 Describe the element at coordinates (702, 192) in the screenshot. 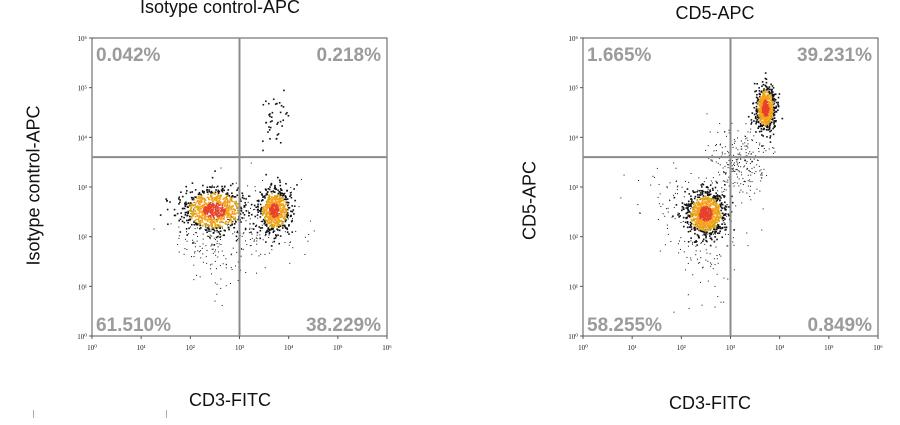

I see `event-points` at that location.